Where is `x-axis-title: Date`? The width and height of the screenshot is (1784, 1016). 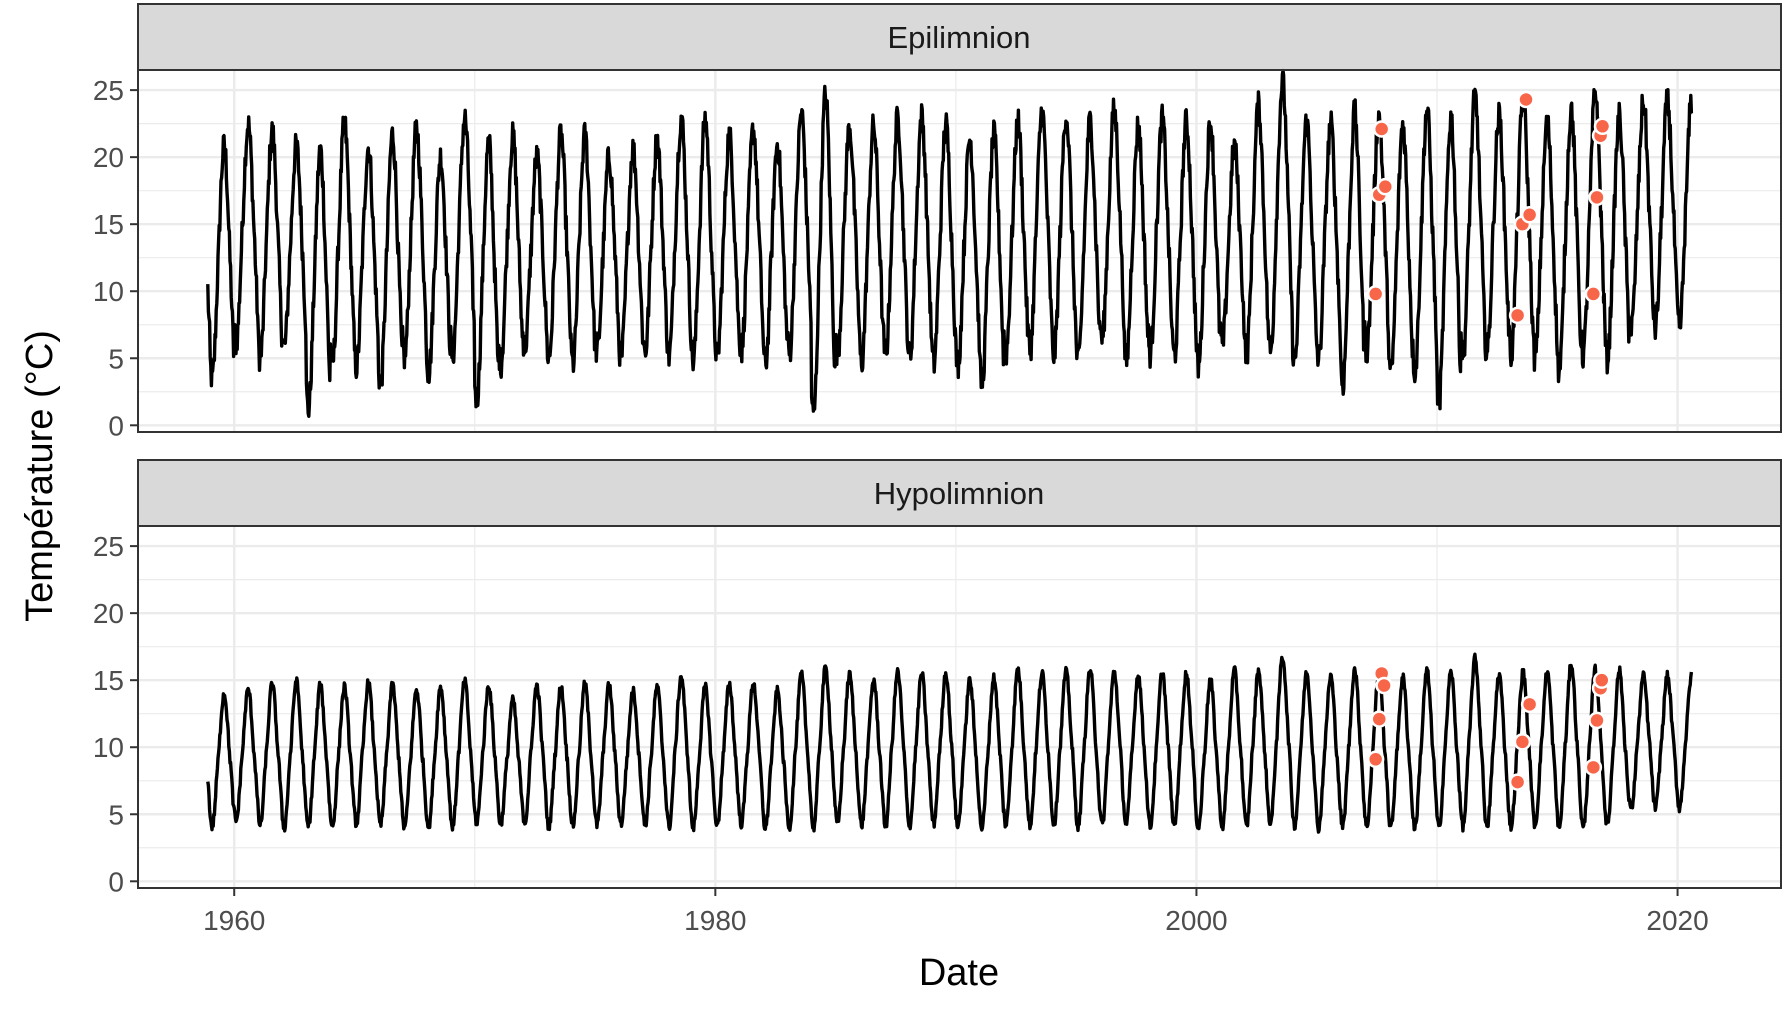 x-axis-title: Date is located at coordinates (959, 973).